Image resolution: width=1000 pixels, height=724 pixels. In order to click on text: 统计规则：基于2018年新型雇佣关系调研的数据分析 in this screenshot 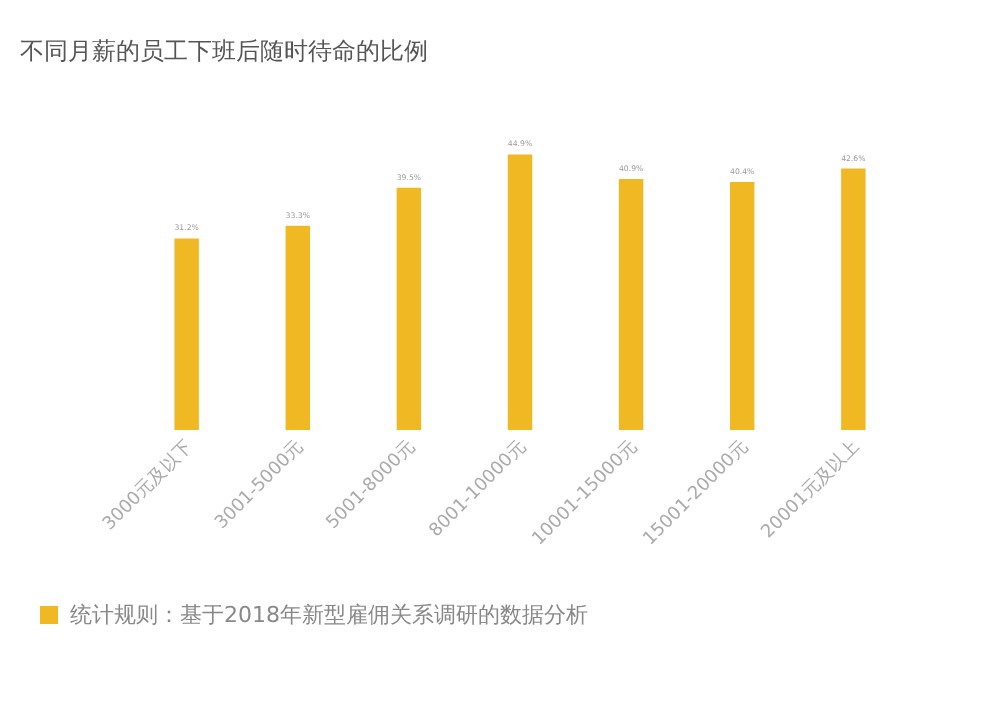, I will do `click(329, 615)`.